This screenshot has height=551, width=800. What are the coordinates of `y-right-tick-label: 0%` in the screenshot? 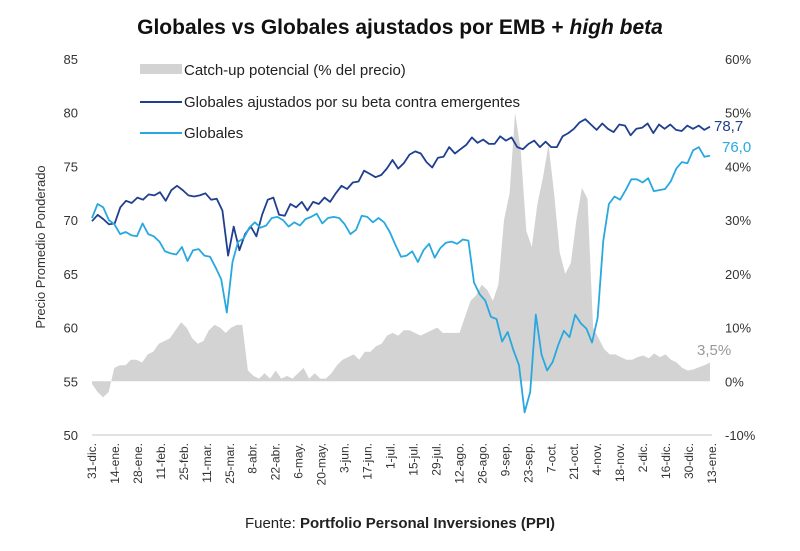 It's located at (734, 381).